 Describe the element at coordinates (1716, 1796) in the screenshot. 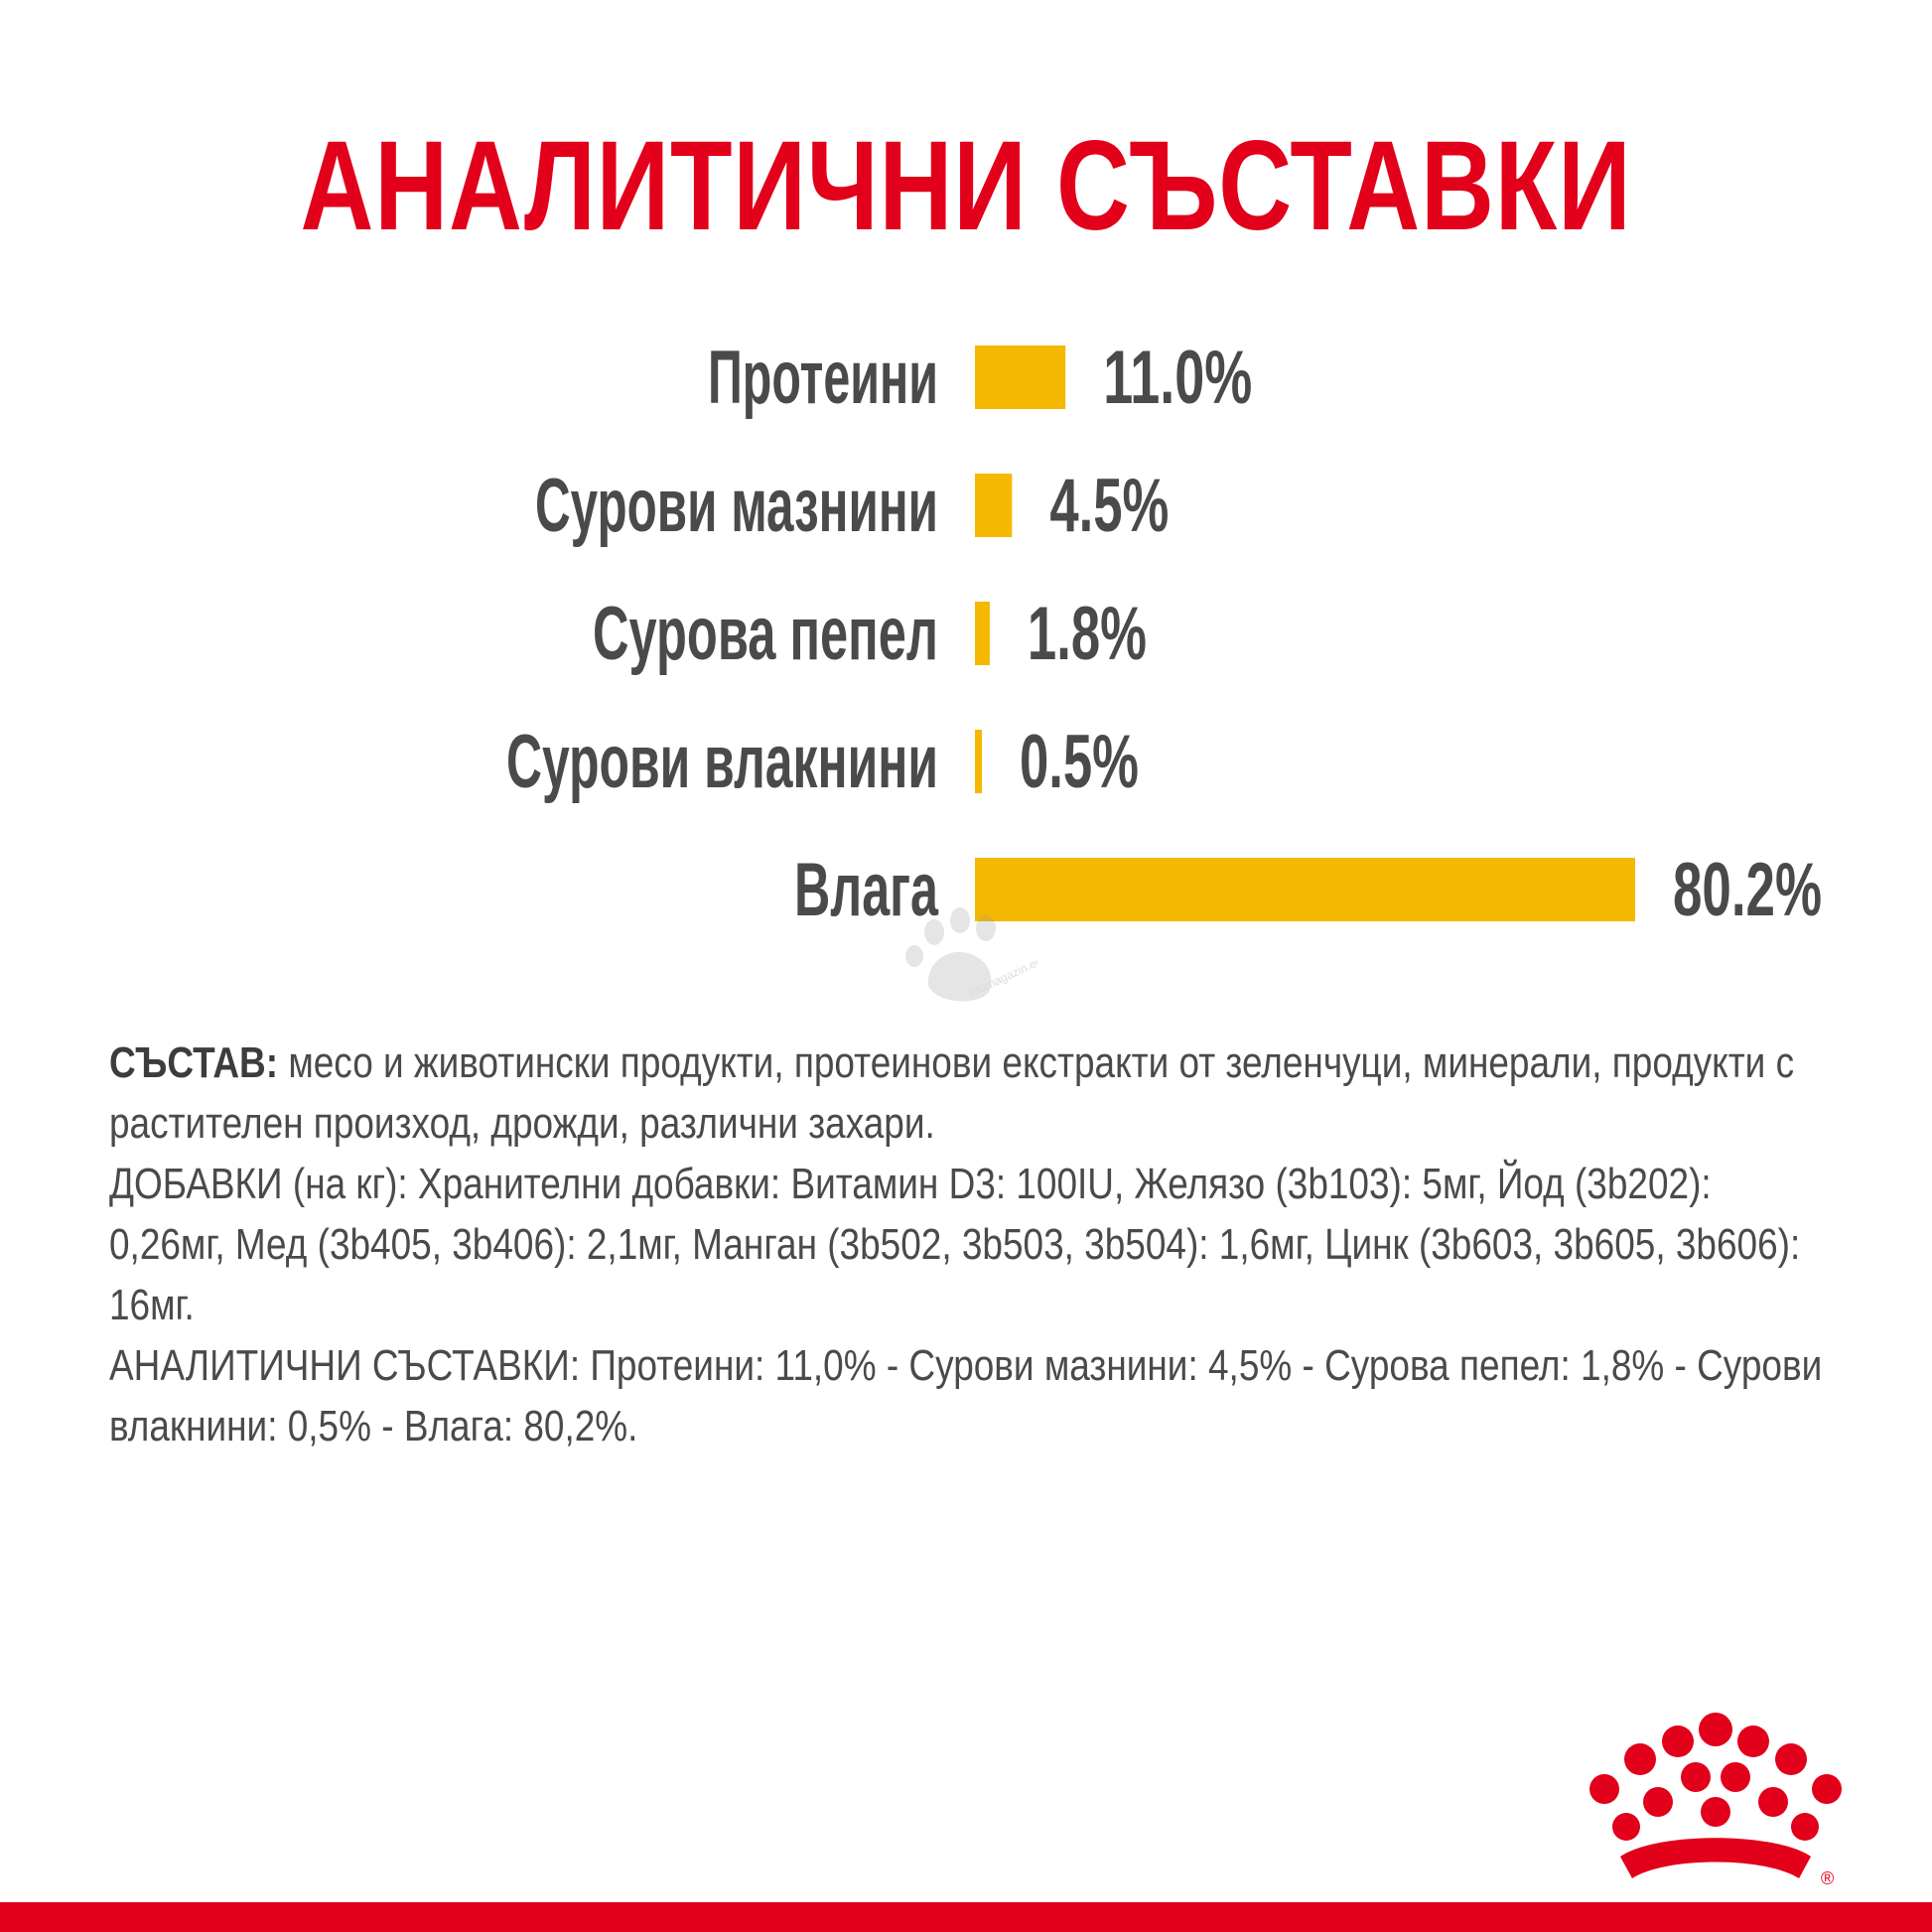

I see `crown-logo` at that location.